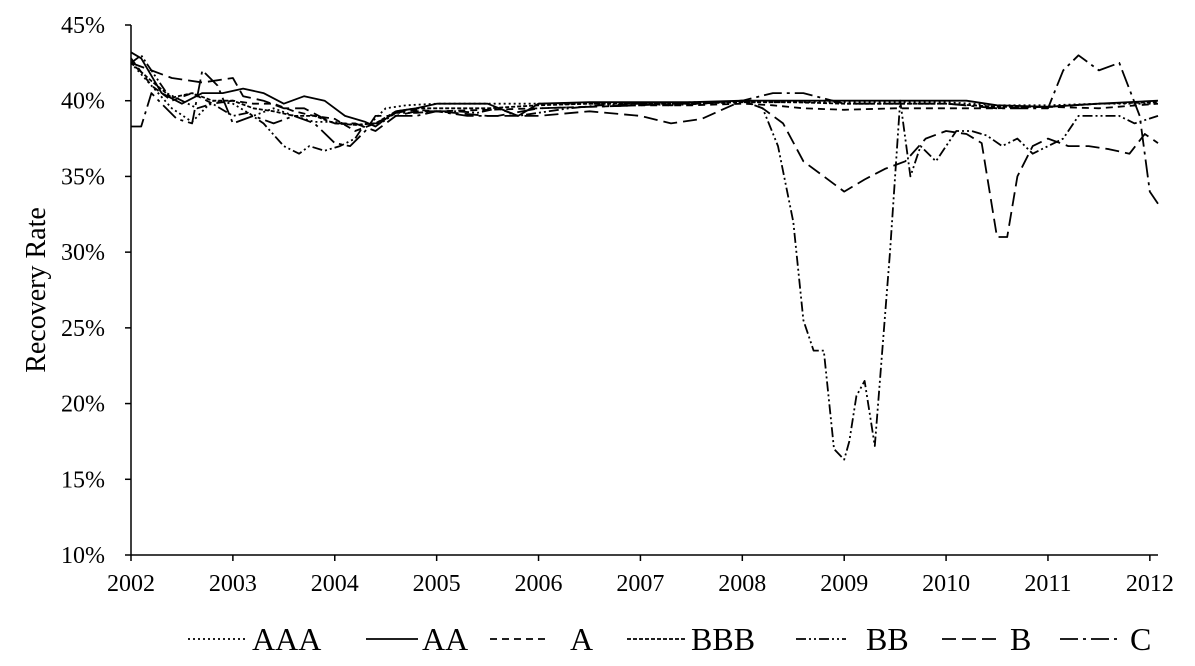 This screenshot has height=666, width=1195. I want to click on x-tick-label-1: 2003, so click(233, 584).